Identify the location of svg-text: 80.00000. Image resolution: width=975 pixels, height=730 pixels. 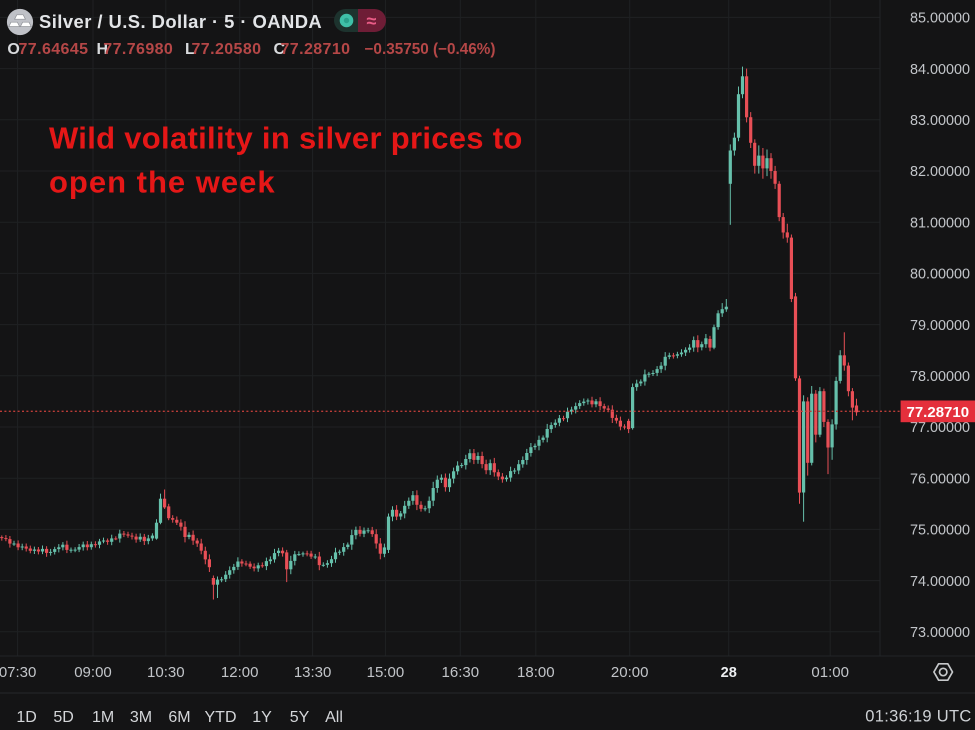
(940, 275).